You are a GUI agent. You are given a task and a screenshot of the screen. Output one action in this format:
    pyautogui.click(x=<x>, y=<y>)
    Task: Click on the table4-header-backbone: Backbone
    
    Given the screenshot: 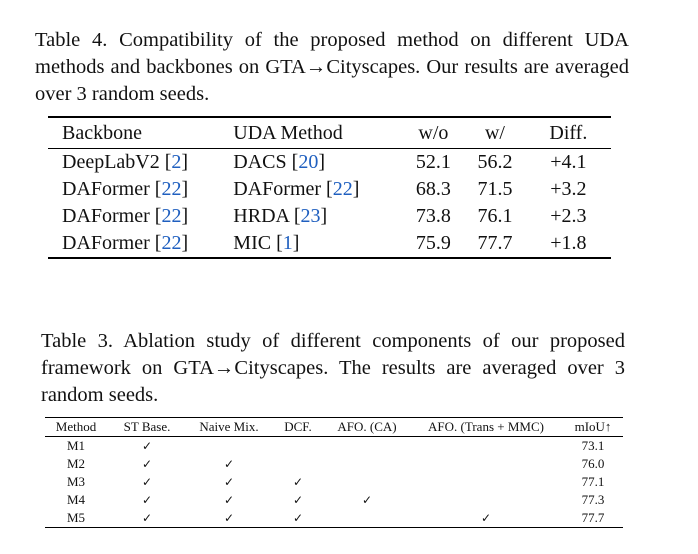 What is the action you would take?
    pyautogui.click(x=141, y=133)
    